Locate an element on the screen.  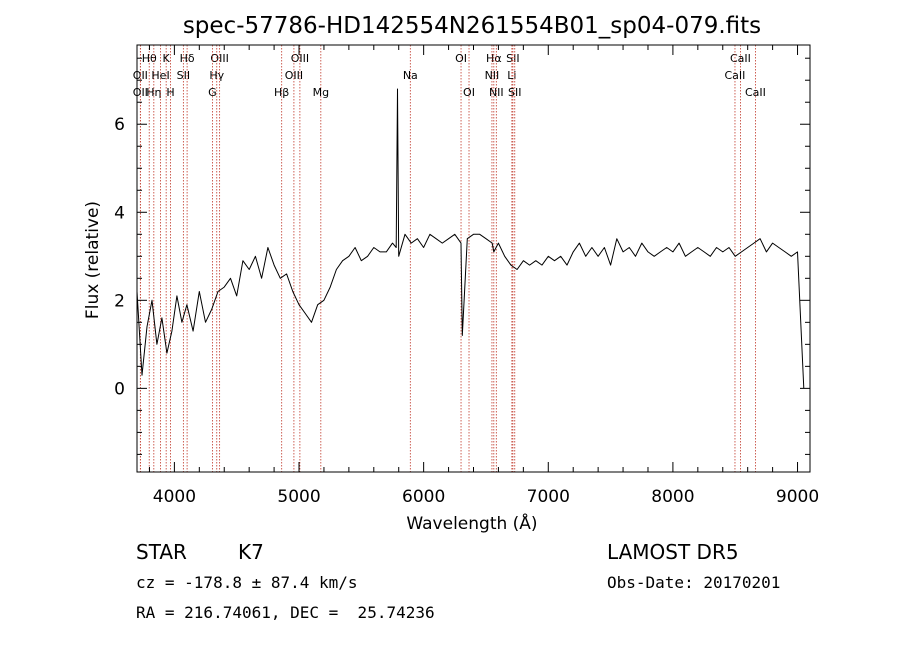
y-axis-label: Flux (relative) is located at coordinates (93, 260).